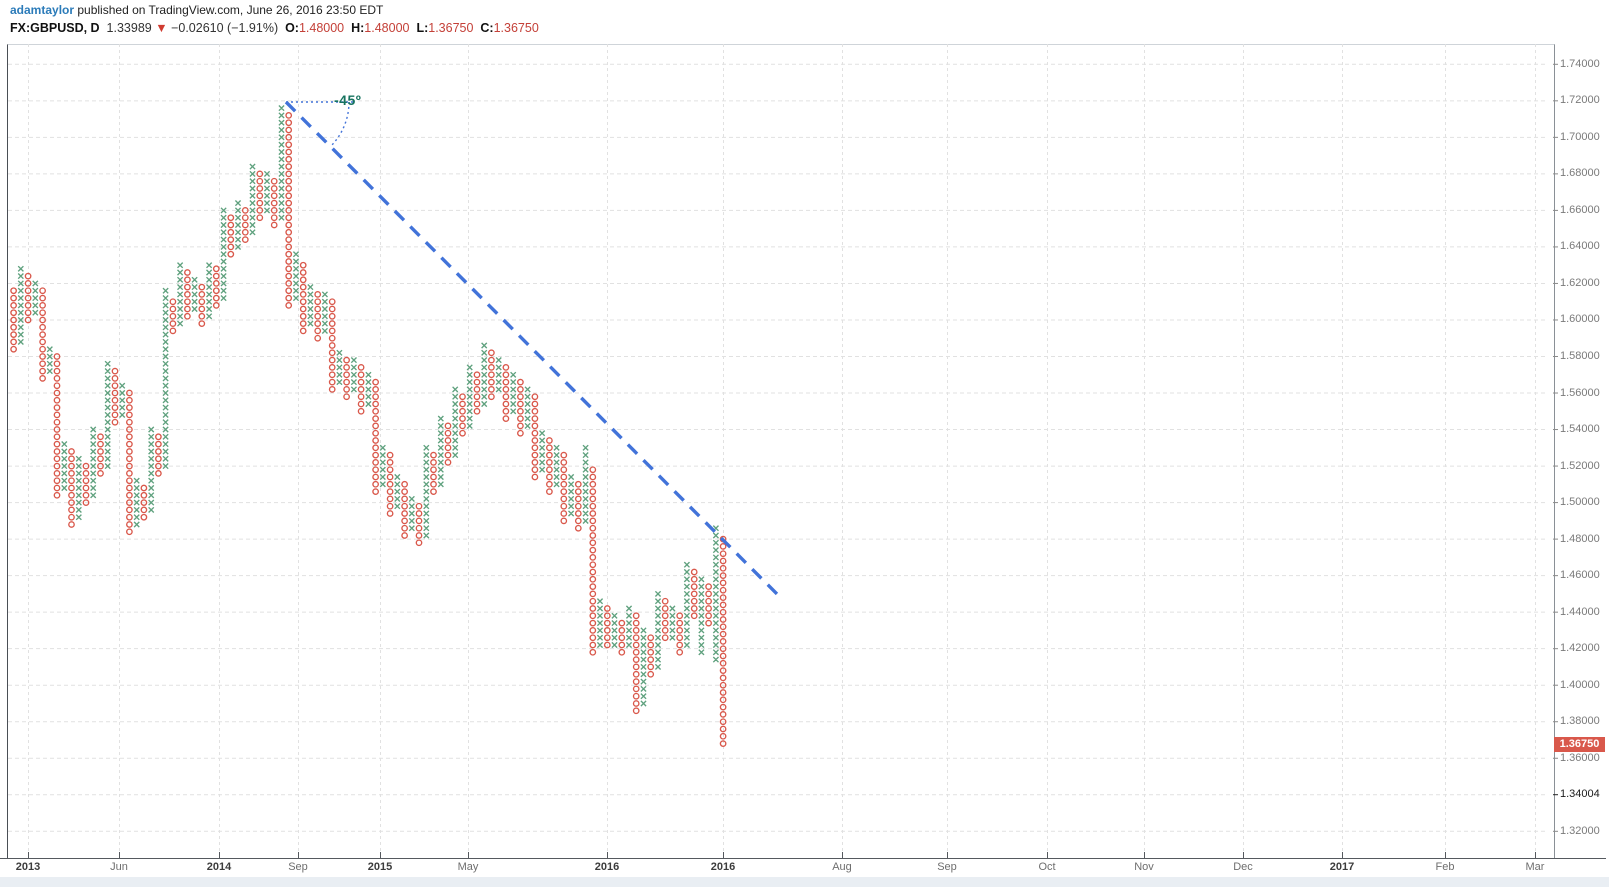 This screenshot has width=1609, height=887. What do you see at coordinates (42, 10) in the screenshot?
I see `author-link: adamtaylor` at bounding box center [42, 10].